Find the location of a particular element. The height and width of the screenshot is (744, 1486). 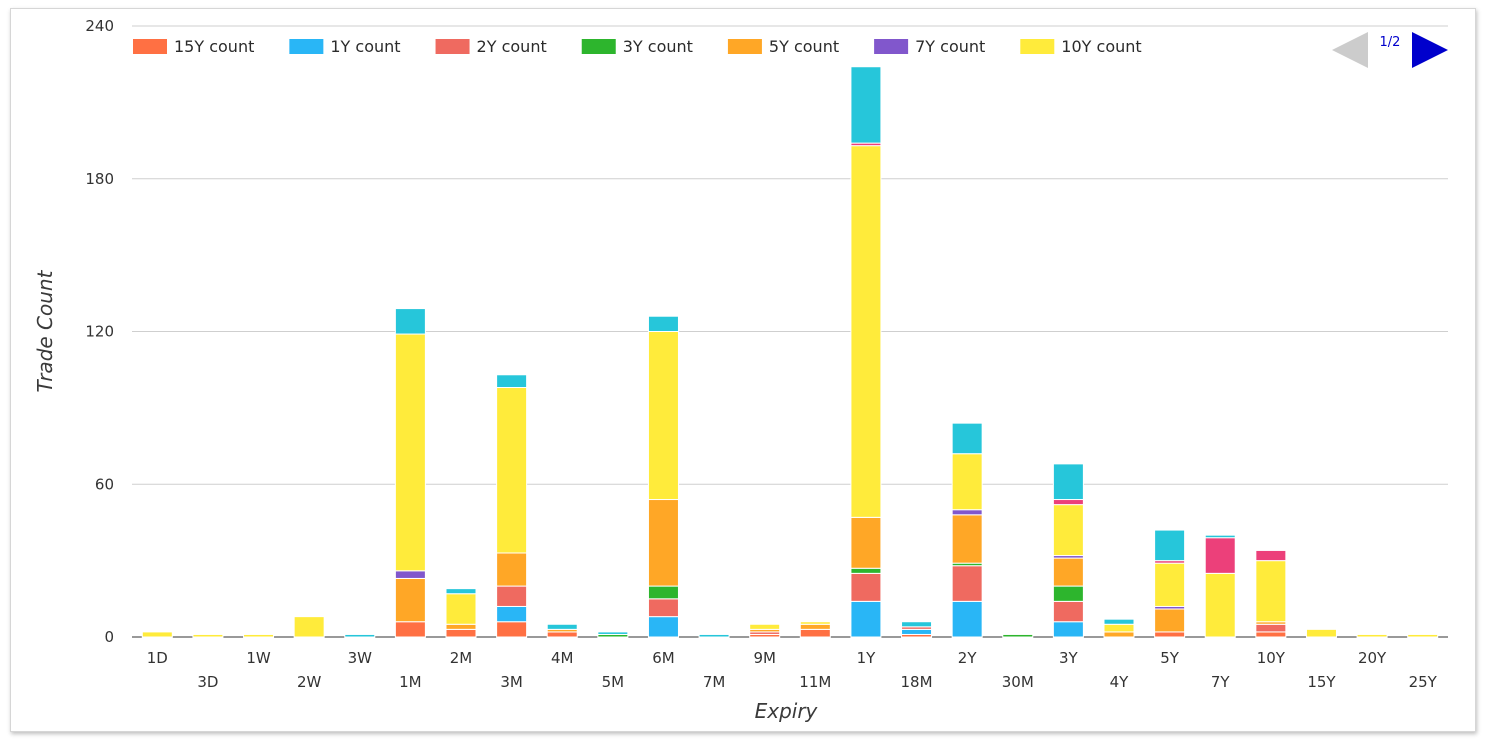

x-tick-label: 3W is located at coordinates (360, 658).